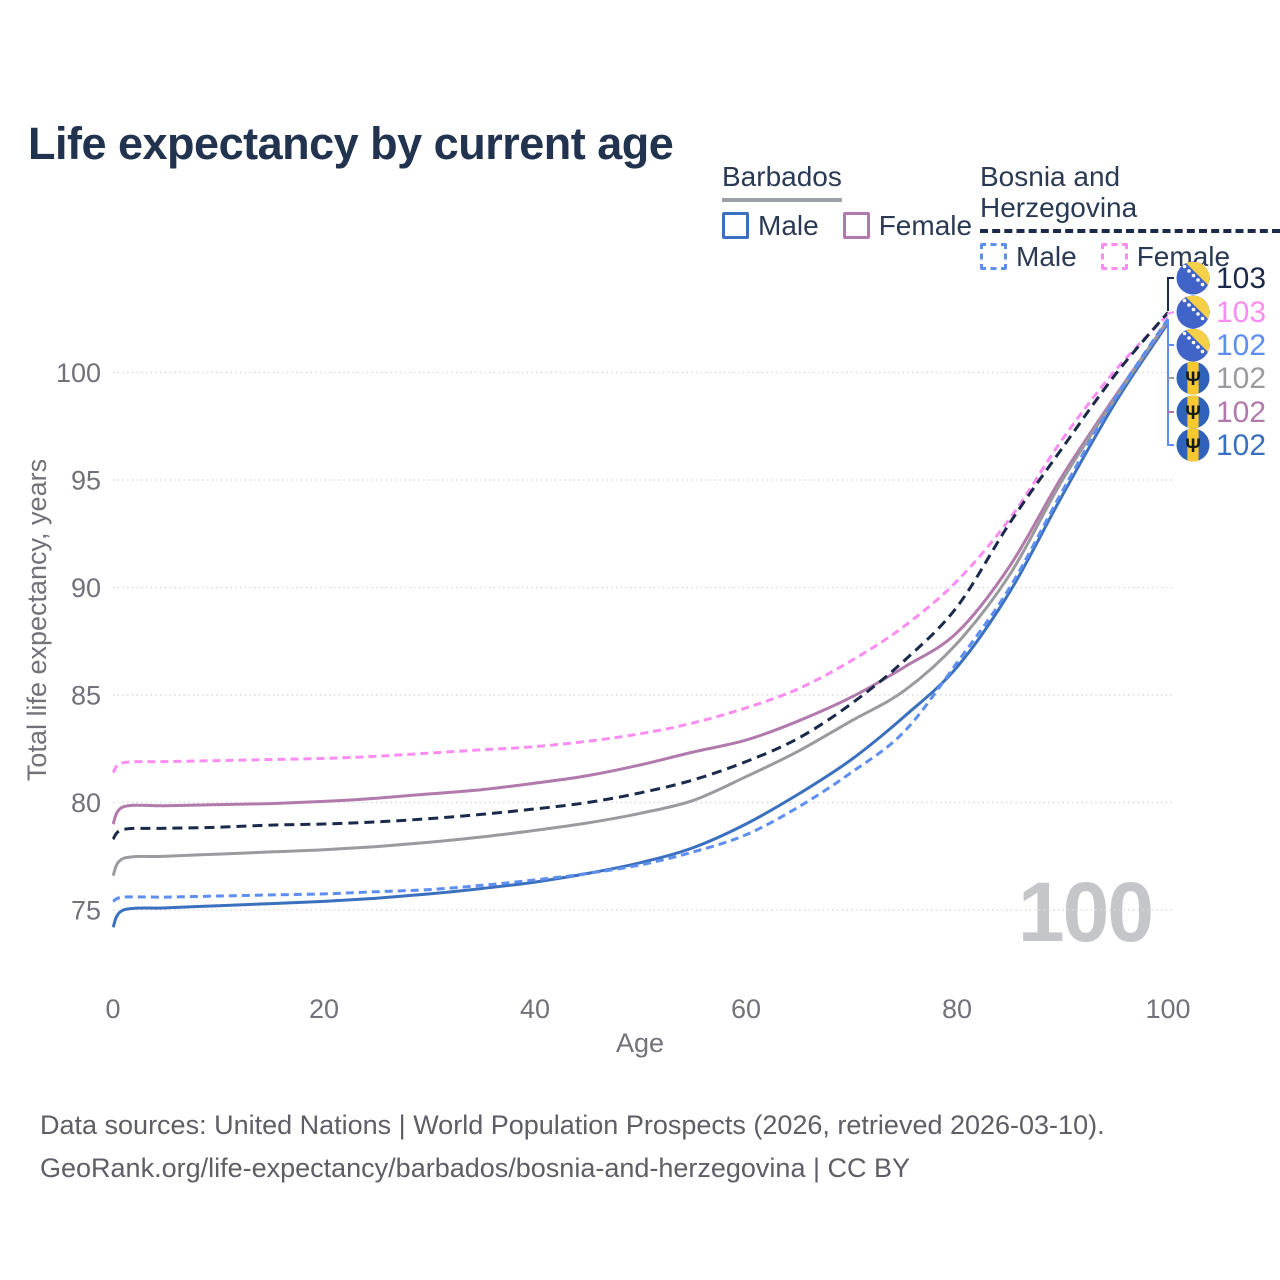  I want to click on end-labels: 103 103 102 102 102 102, so click(1221, 361).